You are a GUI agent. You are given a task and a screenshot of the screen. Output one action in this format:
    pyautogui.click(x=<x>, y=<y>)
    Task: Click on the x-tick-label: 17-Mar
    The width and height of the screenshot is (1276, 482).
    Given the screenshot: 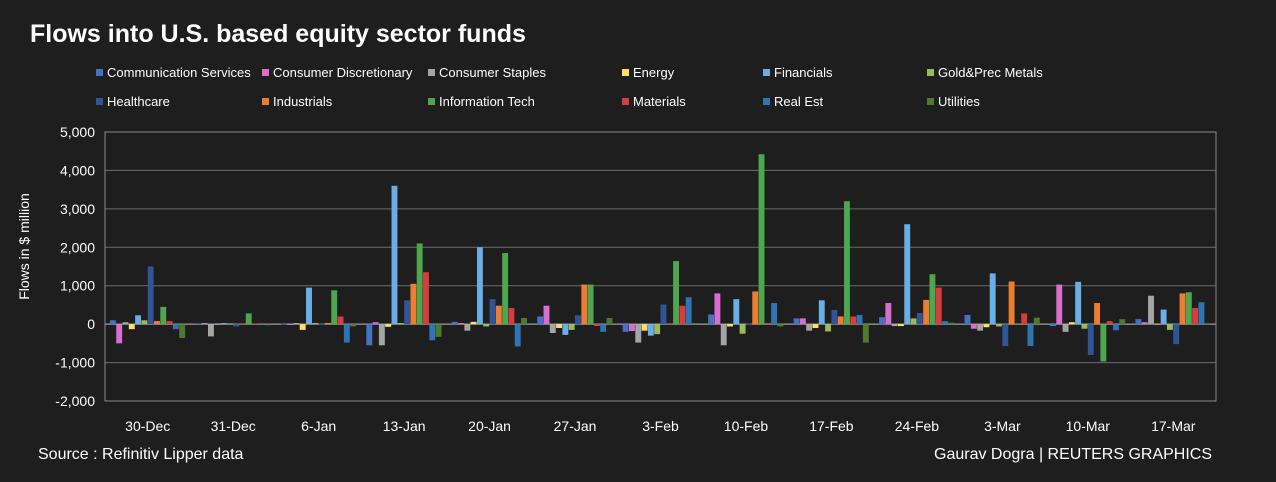 What is the action you would take?
    pyautogui.click(x=1173, y=426)
    